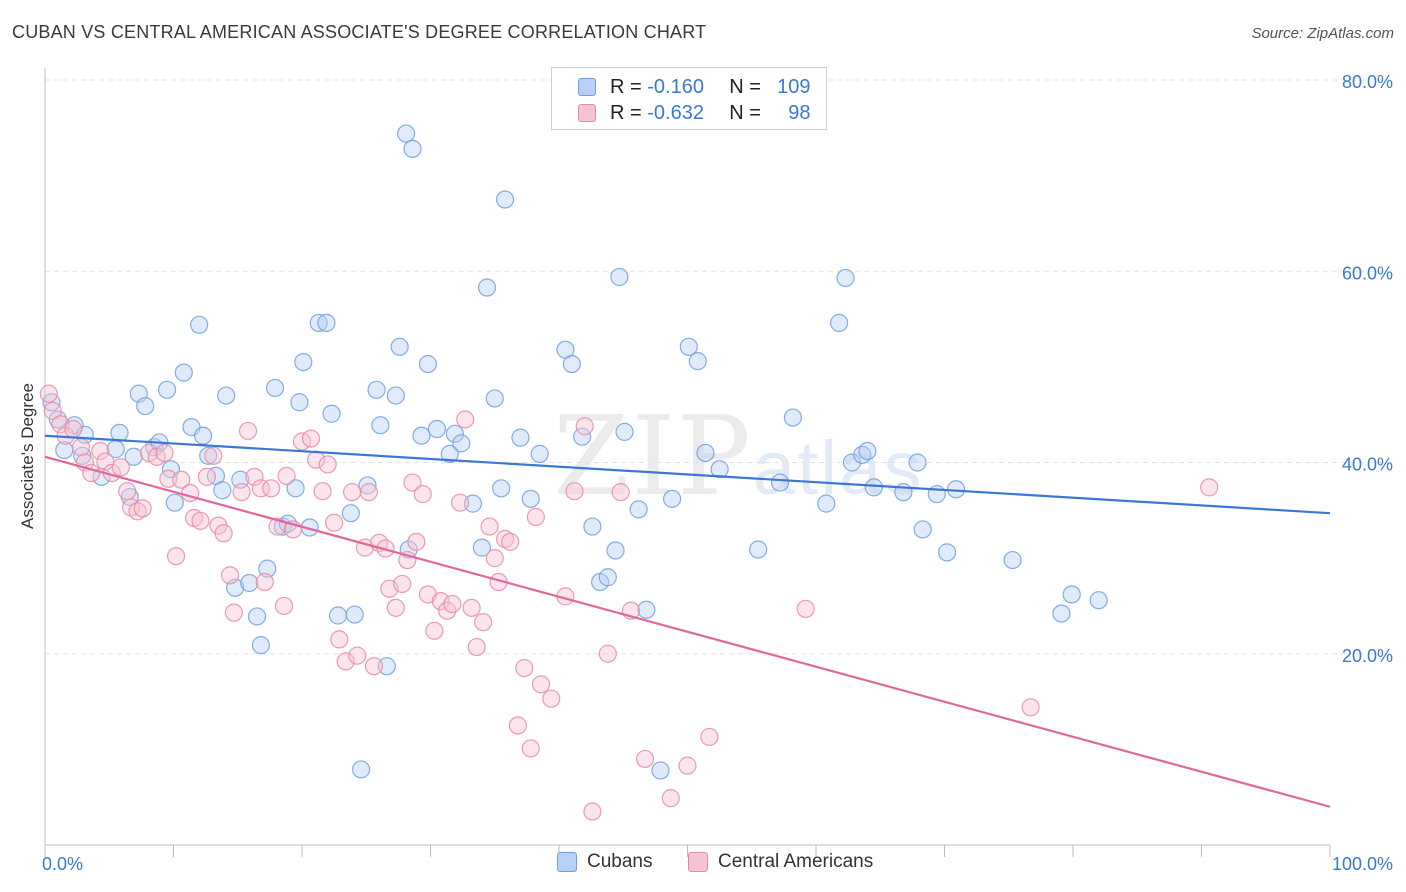  What do you see at coordinates (838, 468) in the screenshot?
I see `watermark-sub: atlas` at bounding box center [838, 468].